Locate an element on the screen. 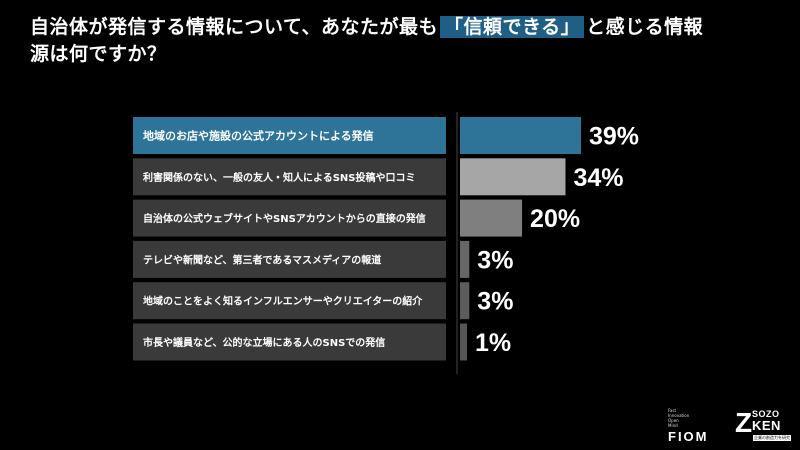 This screenshot has height=450, width=800. title-text: 自治体が発信する情報について、あなたが最も is located at coordinates (234, 27).